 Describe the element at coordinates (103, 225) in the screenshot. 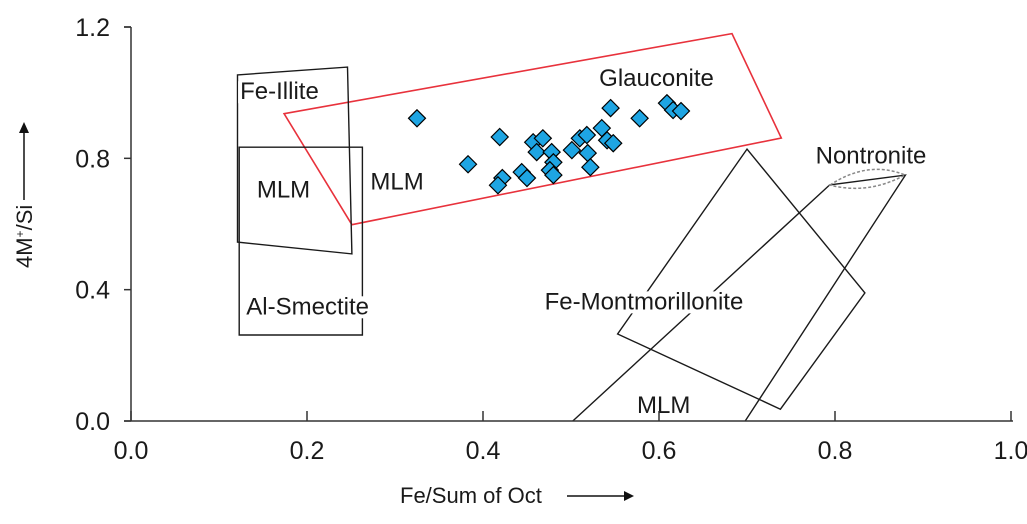

I see `y-ticks: 0.0 0.4 0.8 1.2` at that location.